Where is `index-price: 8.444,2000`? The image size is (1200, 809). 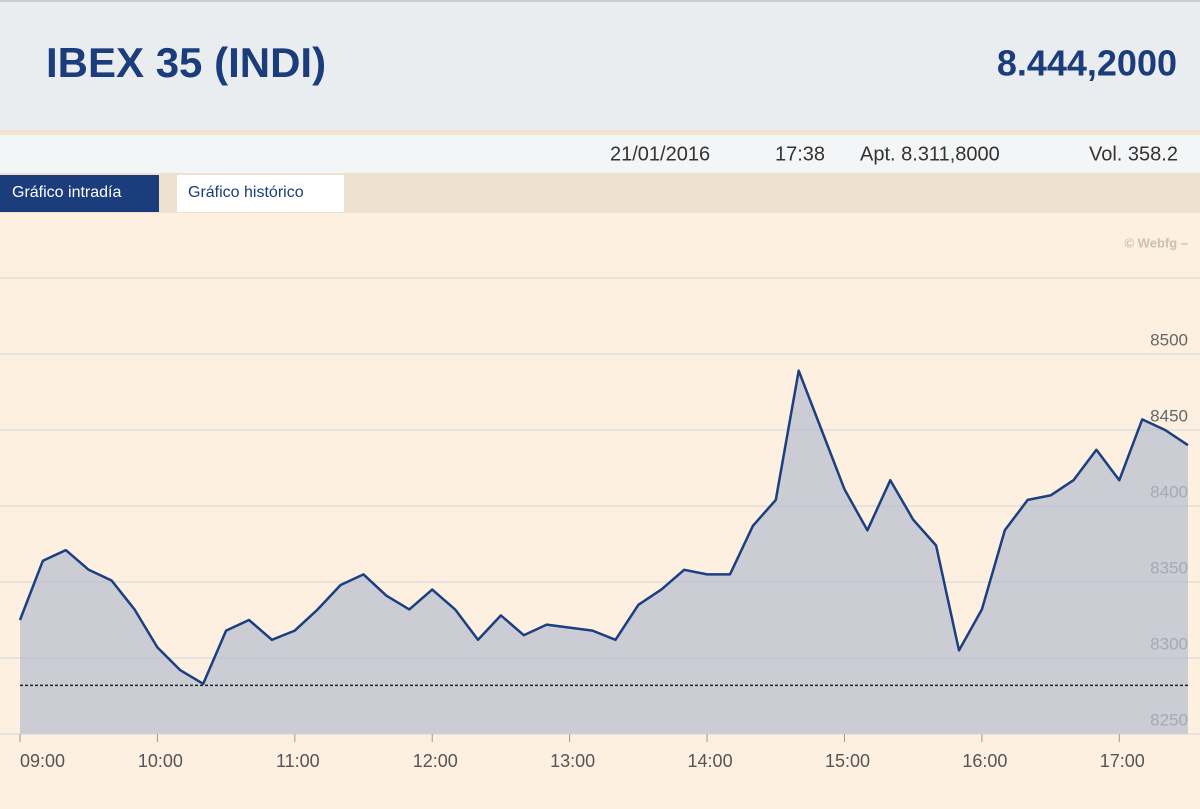 index-price: 8.444,2000 is located at coordinates (1087, 63).